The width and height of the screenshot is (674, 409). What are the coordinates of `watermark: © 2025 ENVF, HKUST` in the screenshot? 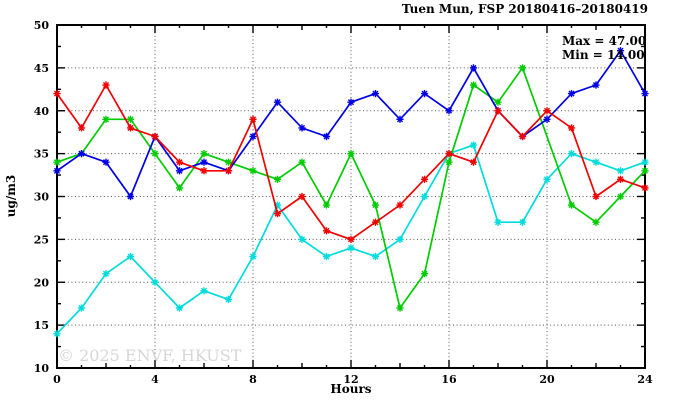 It's located at (150, 355).